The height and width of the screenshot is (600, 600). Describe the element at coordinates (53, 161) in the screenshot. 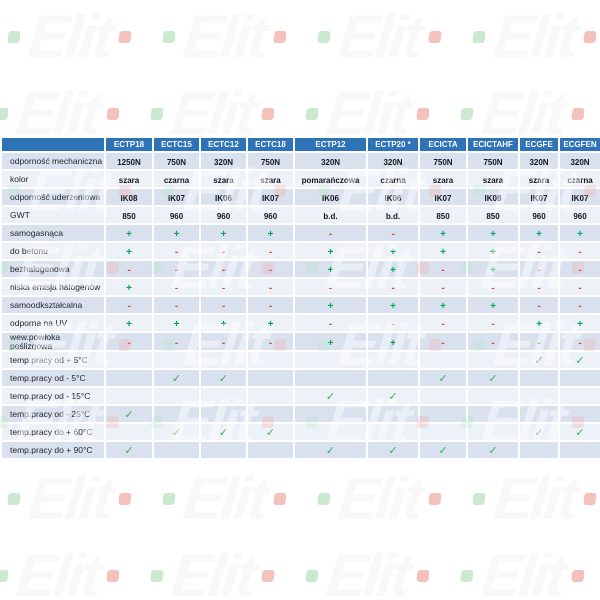

I see `row-label: odporność mechaniczna` at that location.